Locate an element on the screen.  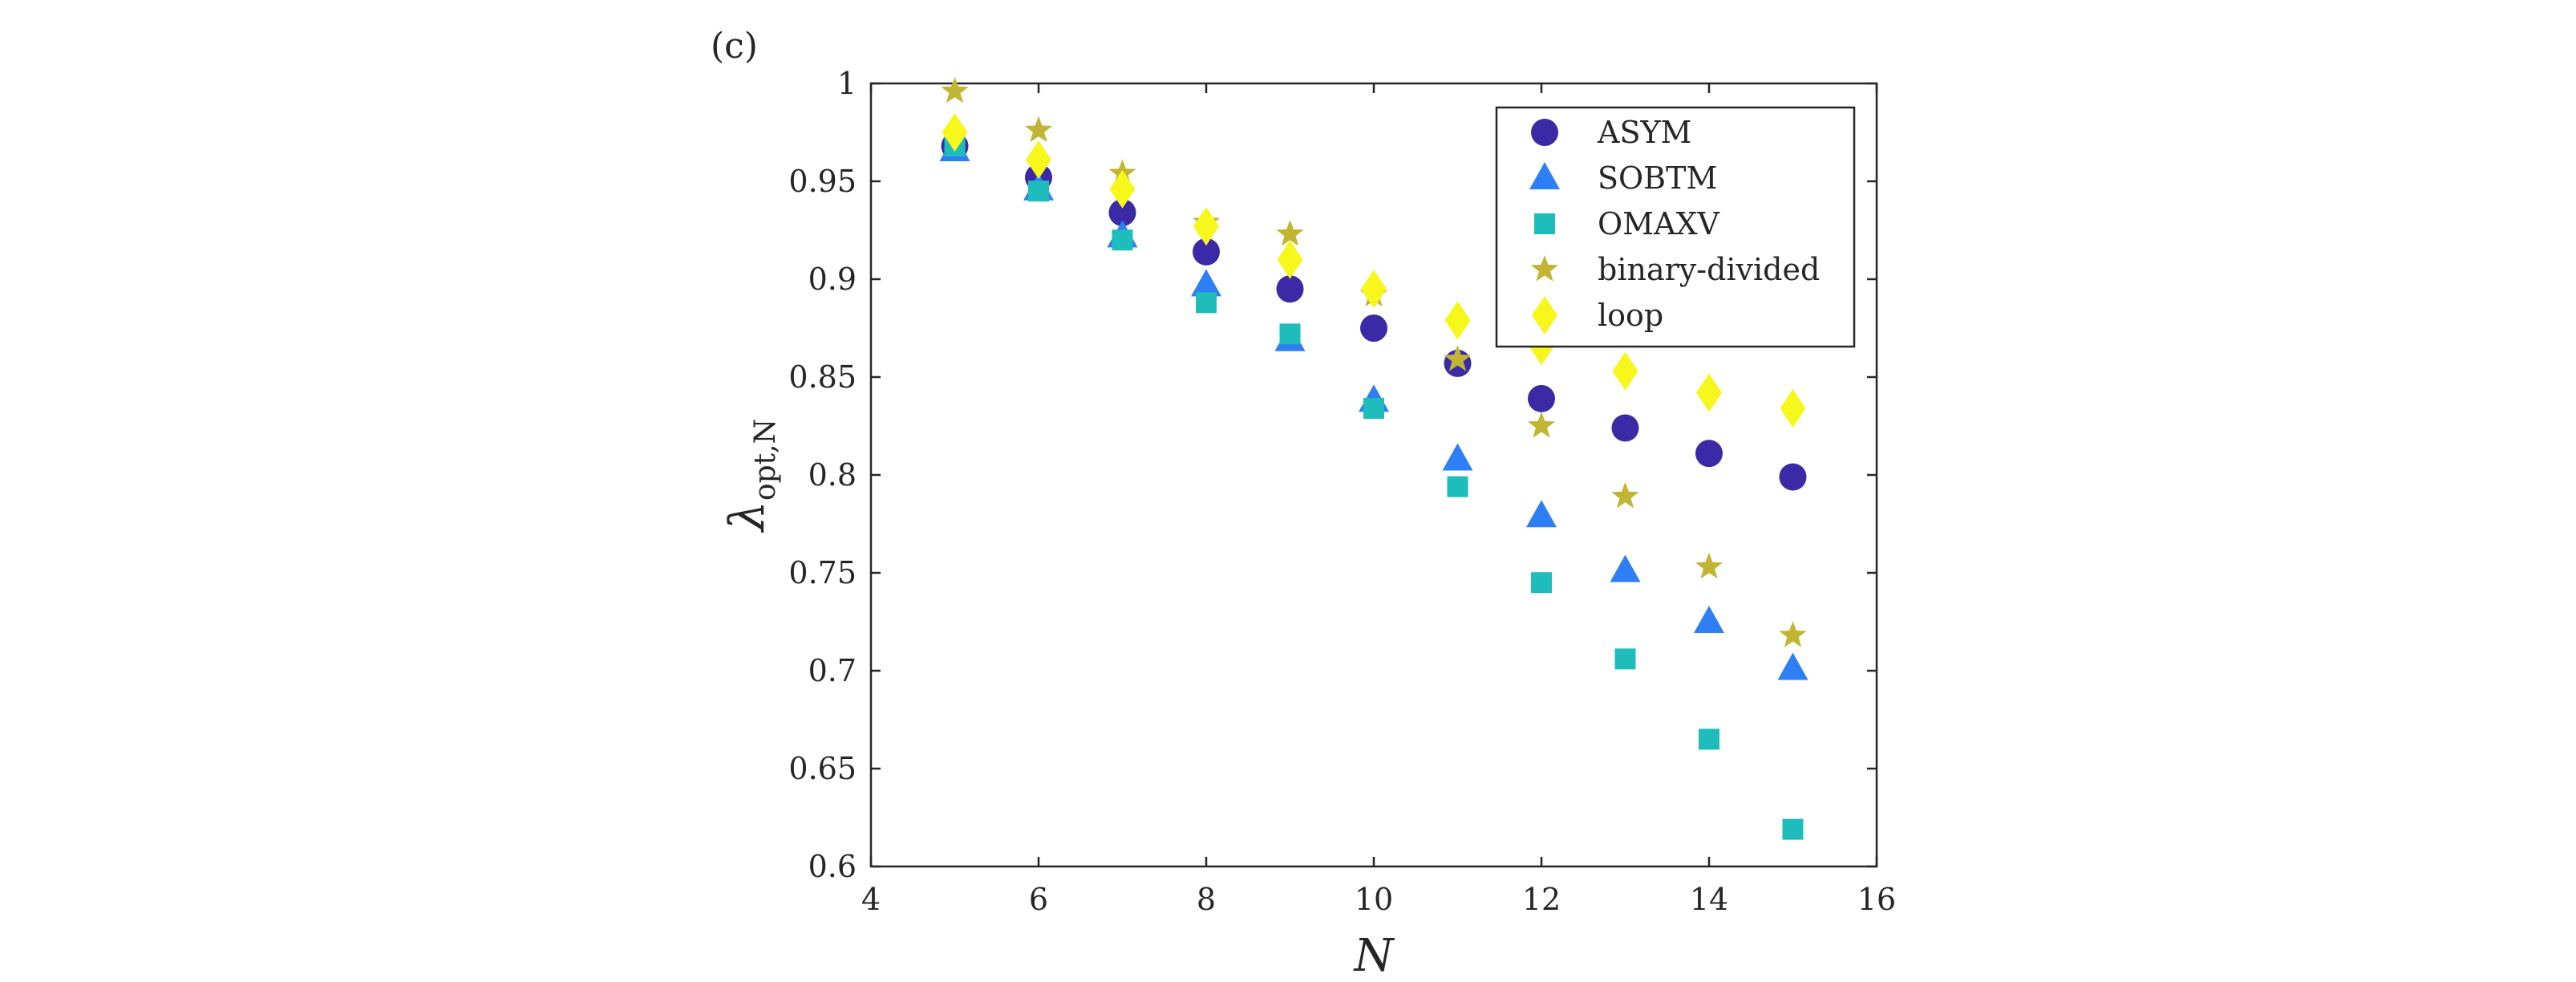
x-axis-label: N is located at coordinates (1374, 956).